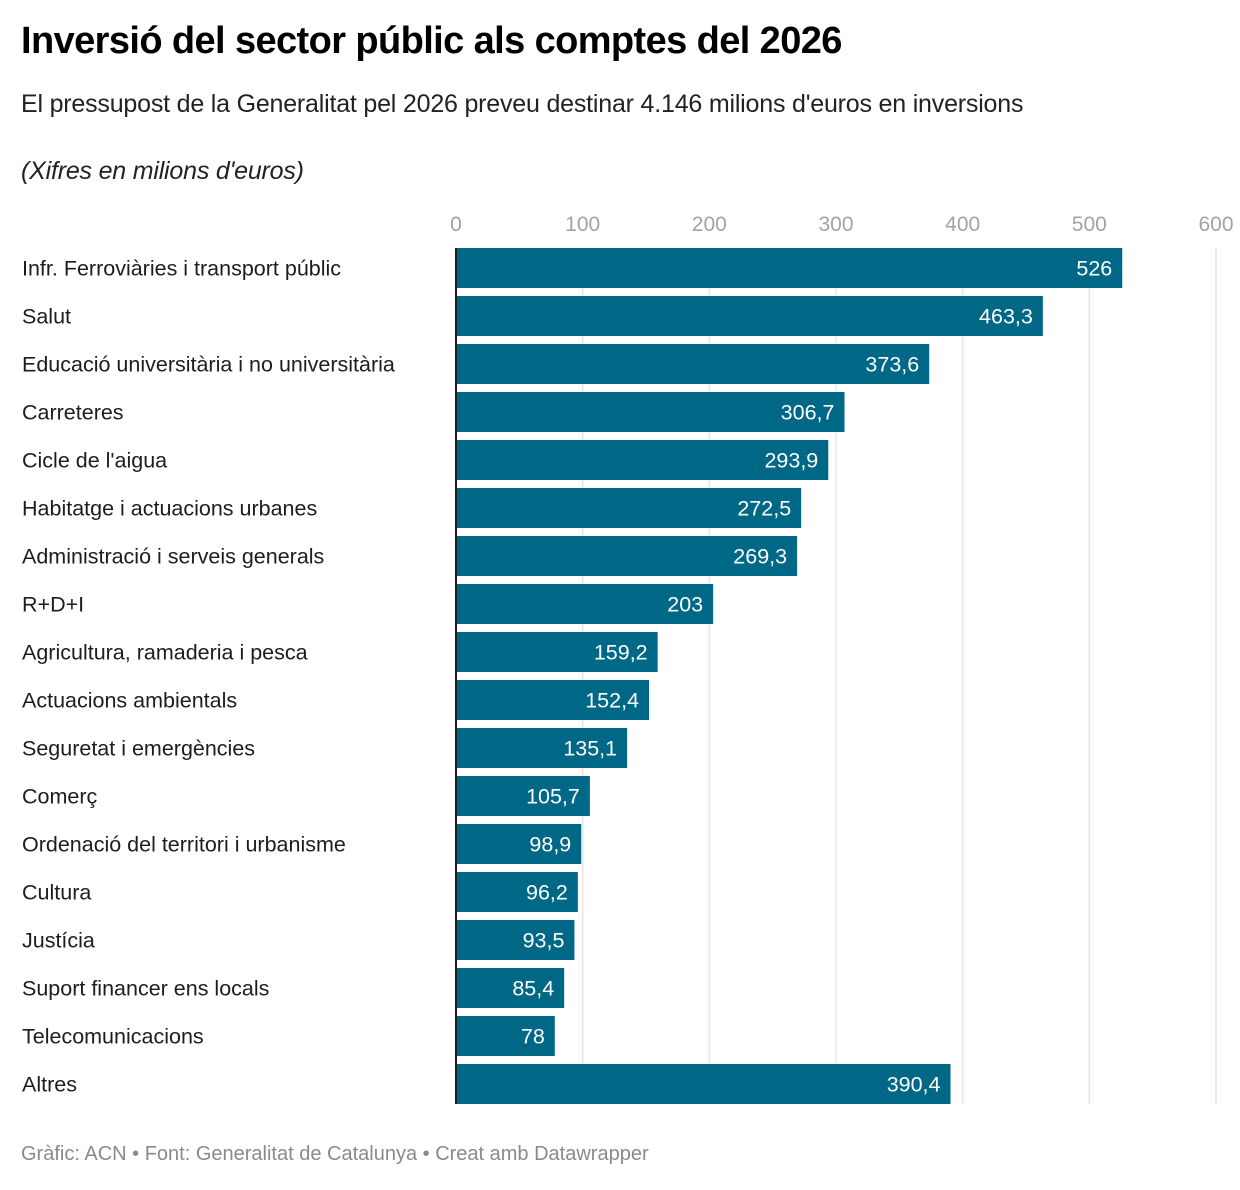  Describe the element at coordinates (550, 845) in the screenshot. I see `value-label: 98,9` at that location.